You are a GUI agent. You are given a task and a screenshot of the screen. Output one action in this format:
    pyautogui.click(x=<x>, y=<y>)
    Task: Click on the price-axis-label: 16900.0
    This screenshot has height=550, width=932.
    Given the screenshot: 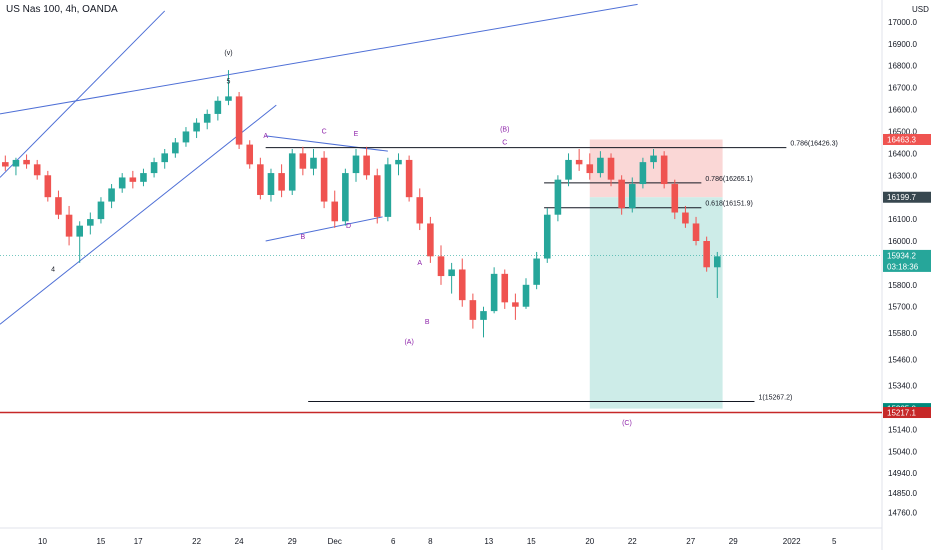 What is the action you would take?
    pyautogui.click(x=902, y=44)
    